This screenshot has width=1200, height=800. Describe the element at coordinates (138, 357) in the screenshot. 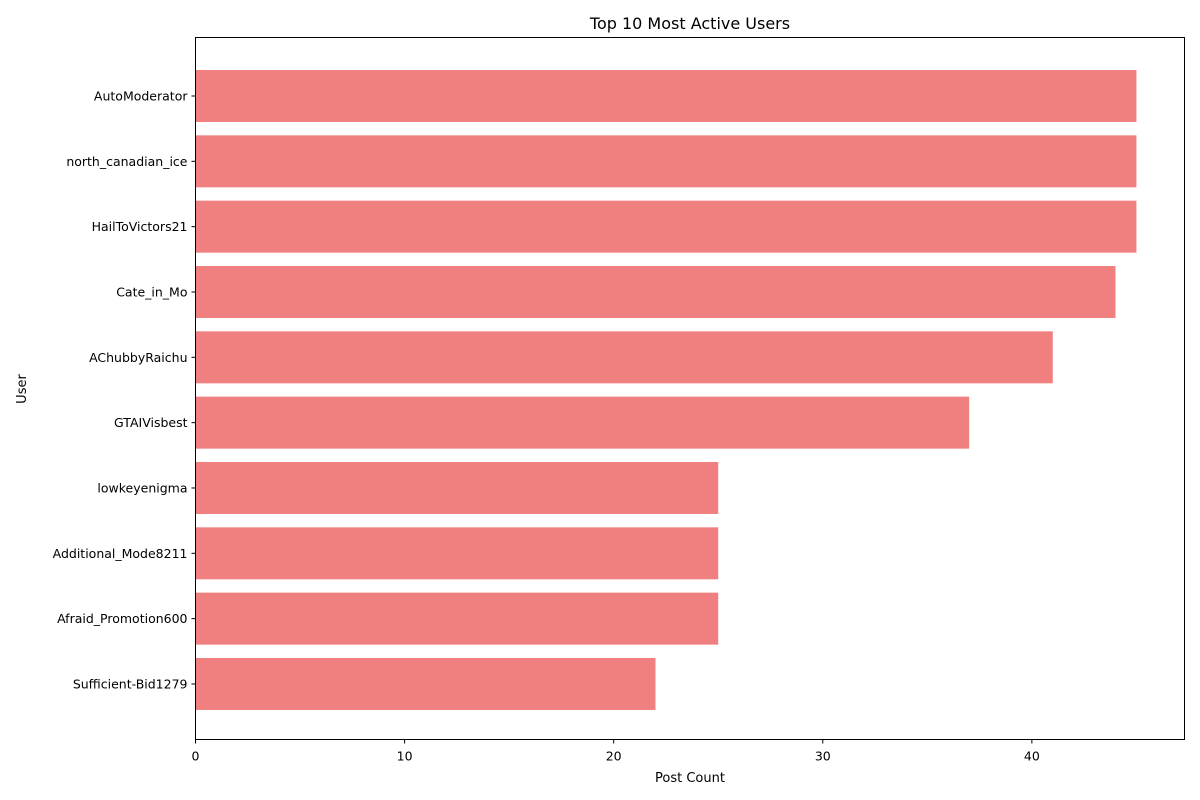

I see `y-tick-label: AChubbyRaichu` at that location.